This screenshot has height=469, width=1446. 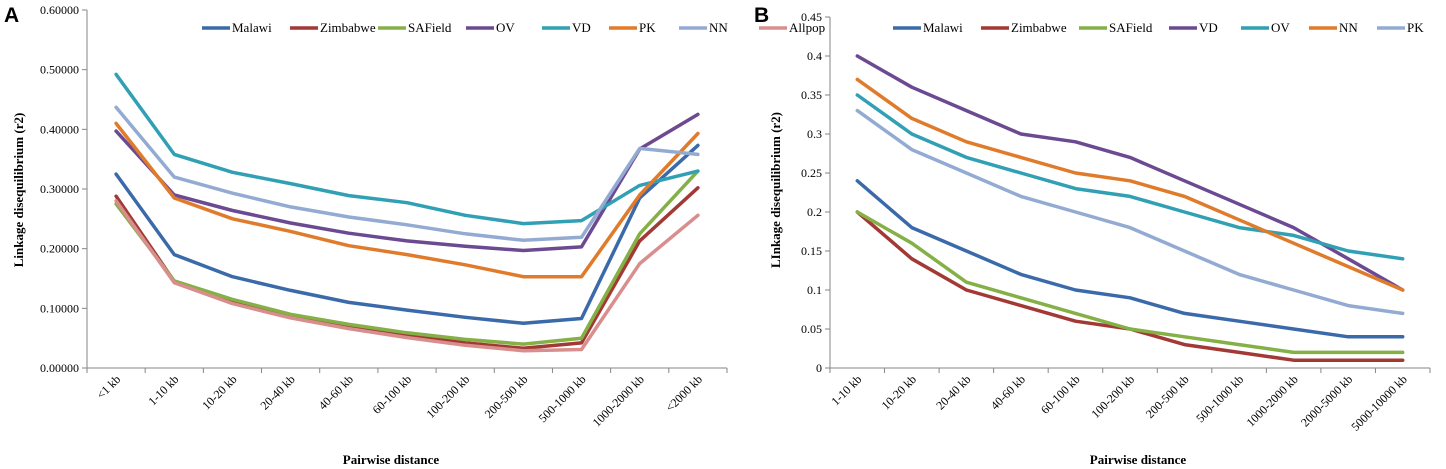 What do you see at coordinates (407, 174) in the screenshot?
I see `series-line-nn` at bounding box center [407, 174].